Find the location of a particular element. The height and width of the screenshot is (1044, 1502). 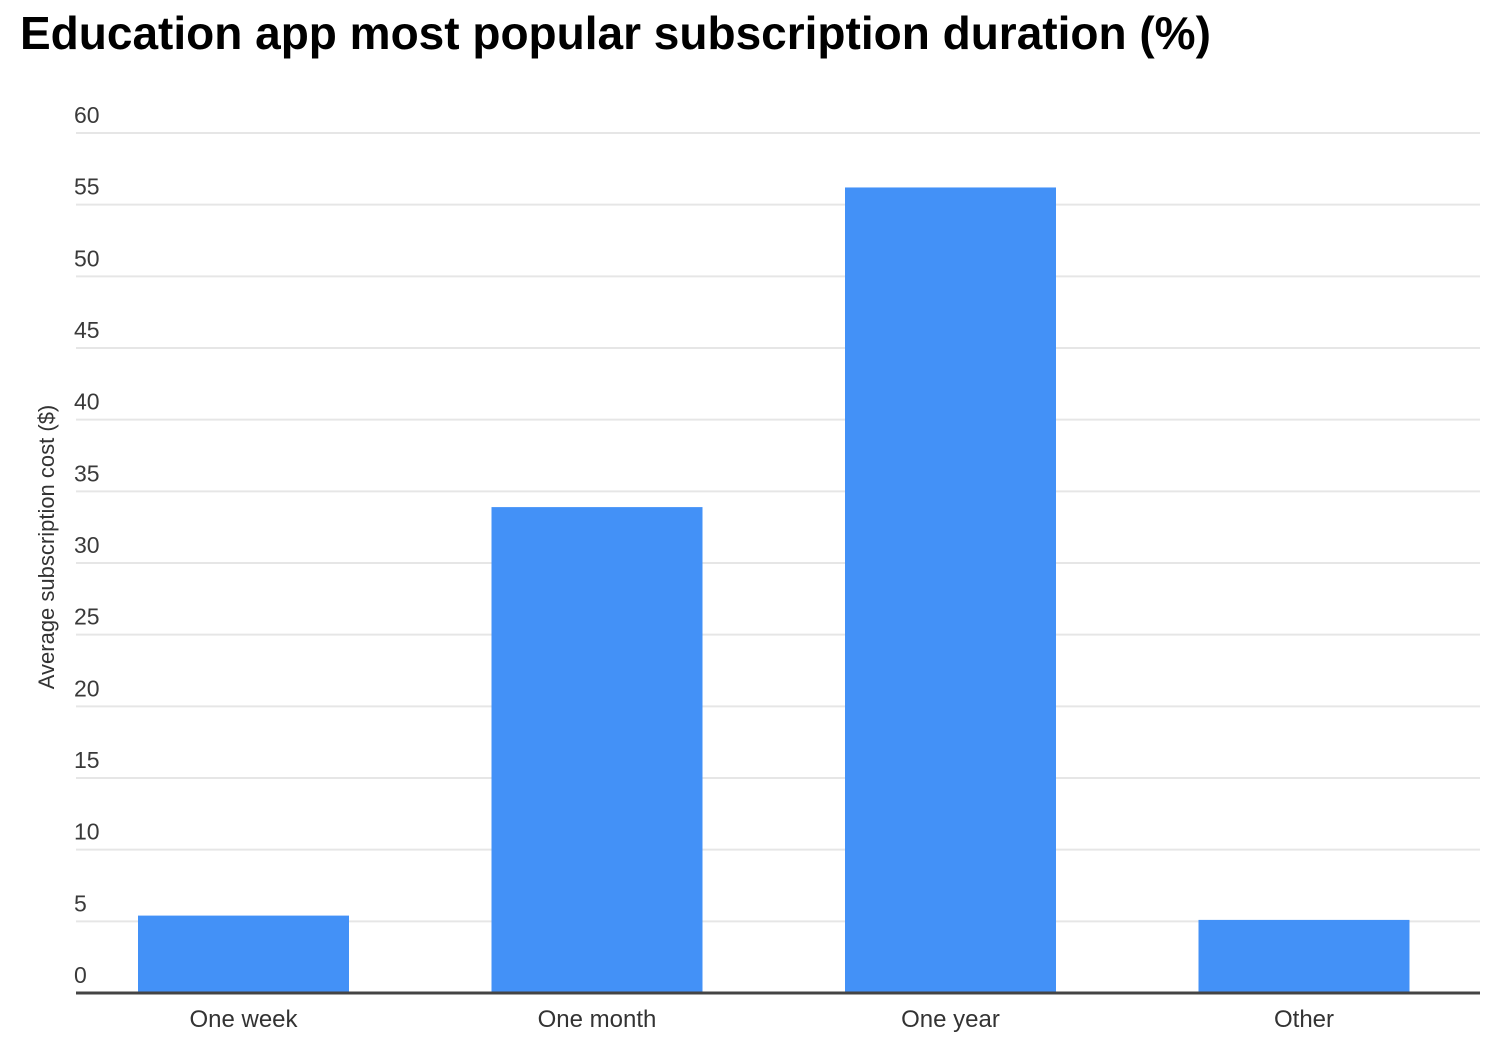

y-tick-label: 5 is located at coordinates (80, 903).